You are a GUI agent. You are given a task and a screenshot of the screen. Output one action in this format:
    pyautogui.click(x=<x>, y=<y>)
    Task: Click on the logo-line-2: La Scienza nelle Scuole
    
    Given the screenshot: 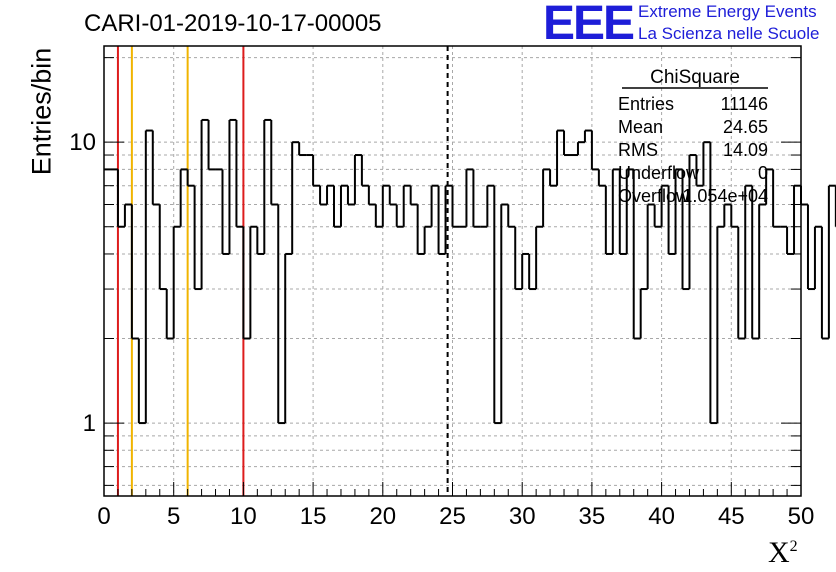 What is the action you would take?
    pyautogui.click(x=729, y=33)
    